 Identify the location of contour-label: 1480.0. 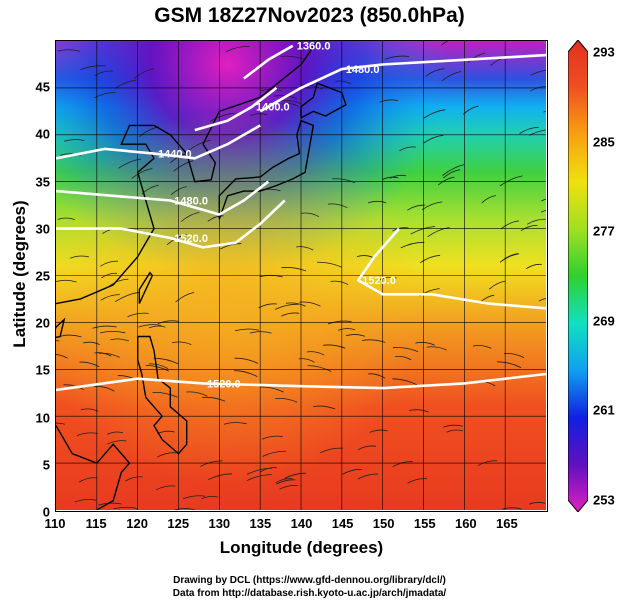
(363, 70).